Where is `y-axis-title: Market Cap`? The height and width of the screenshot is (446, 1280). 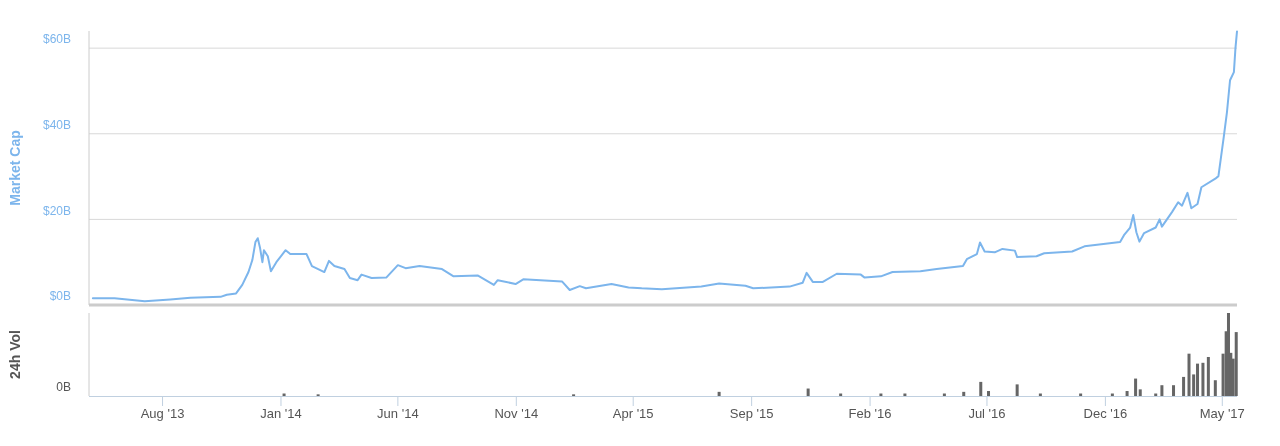
y-axis-title: Market Cap is located at coordinates (15, 168).